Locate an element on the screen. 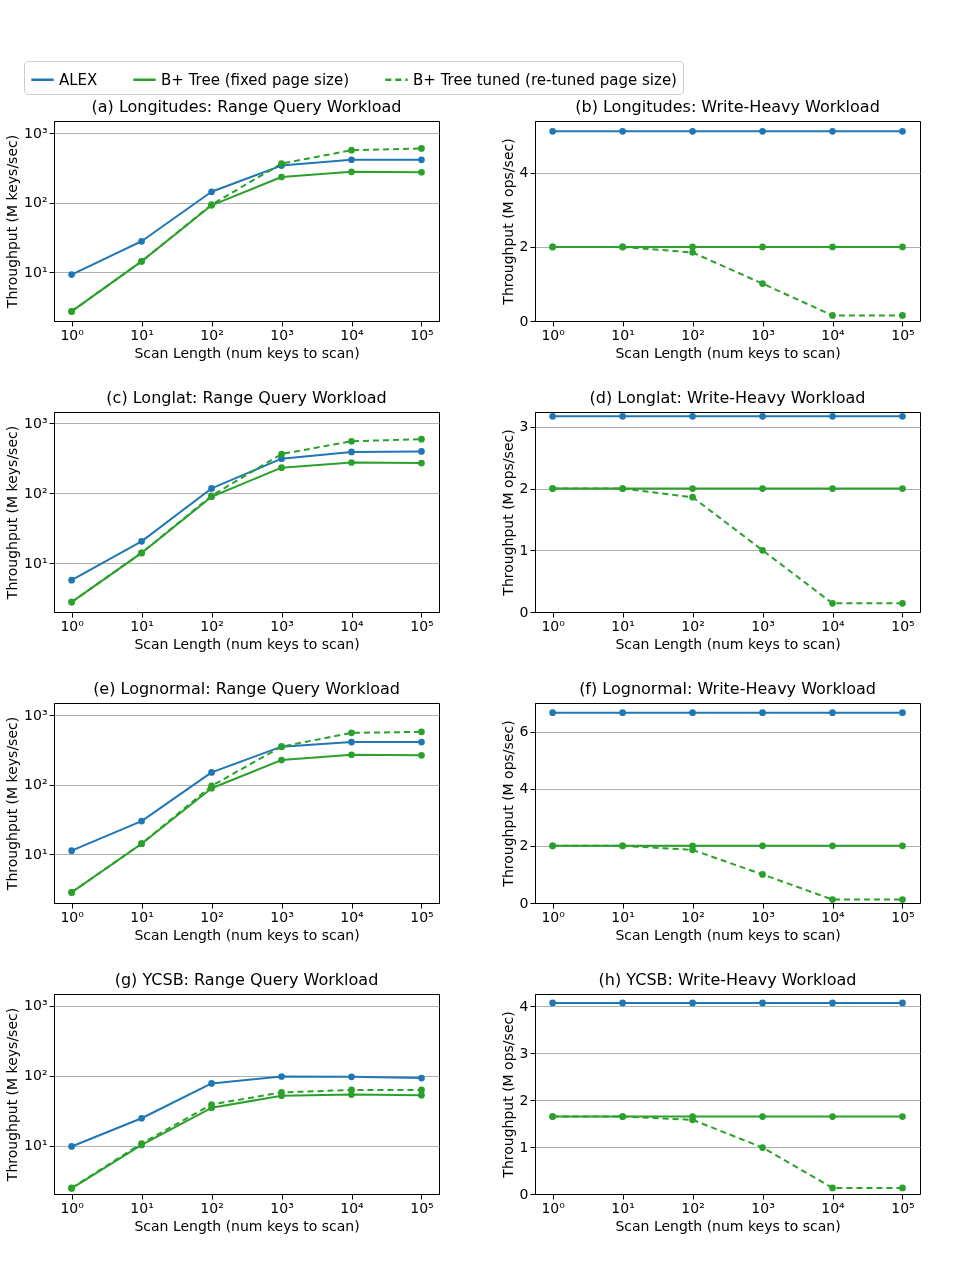 Image resolution: width=960 pixels, height=1283 pixels. legend-label: B+ Tree (fixed page size) is located at coordinates (255, 79).